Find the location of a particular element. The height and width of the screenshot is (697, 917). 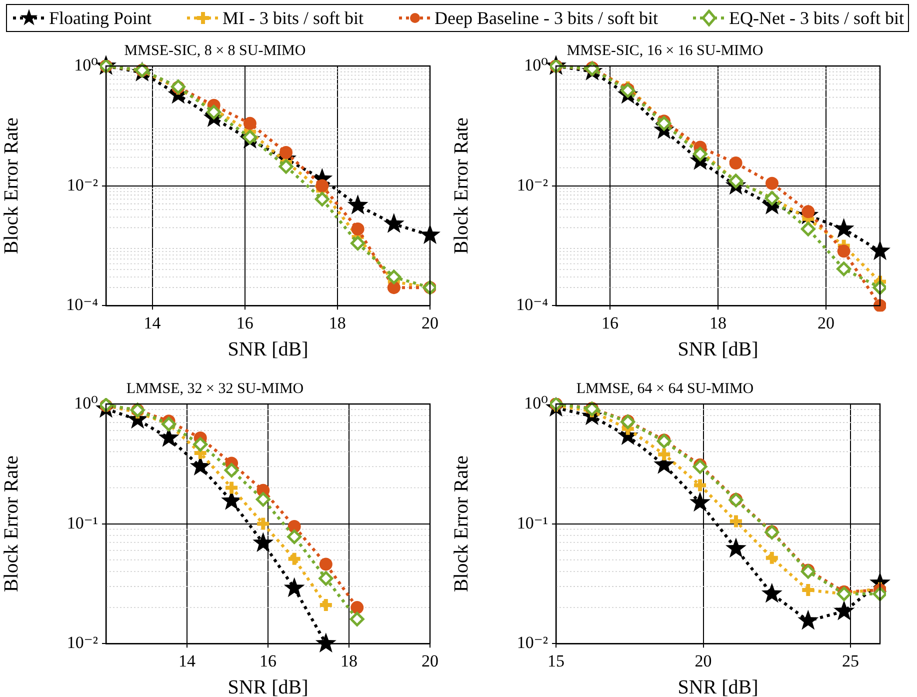

legend-label: Floating Point is located at coordinates (100, 18).